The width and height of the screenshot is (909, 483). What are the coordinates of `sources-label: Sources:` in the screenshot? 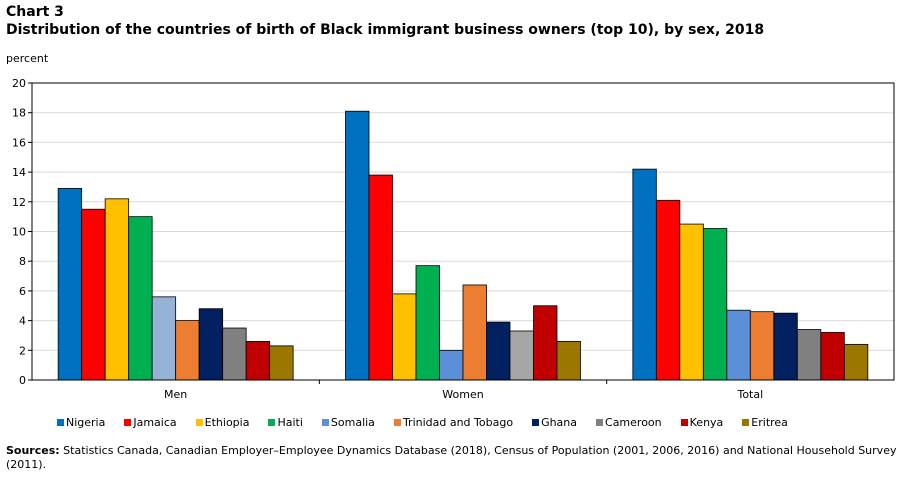 It's located at (33, 450).